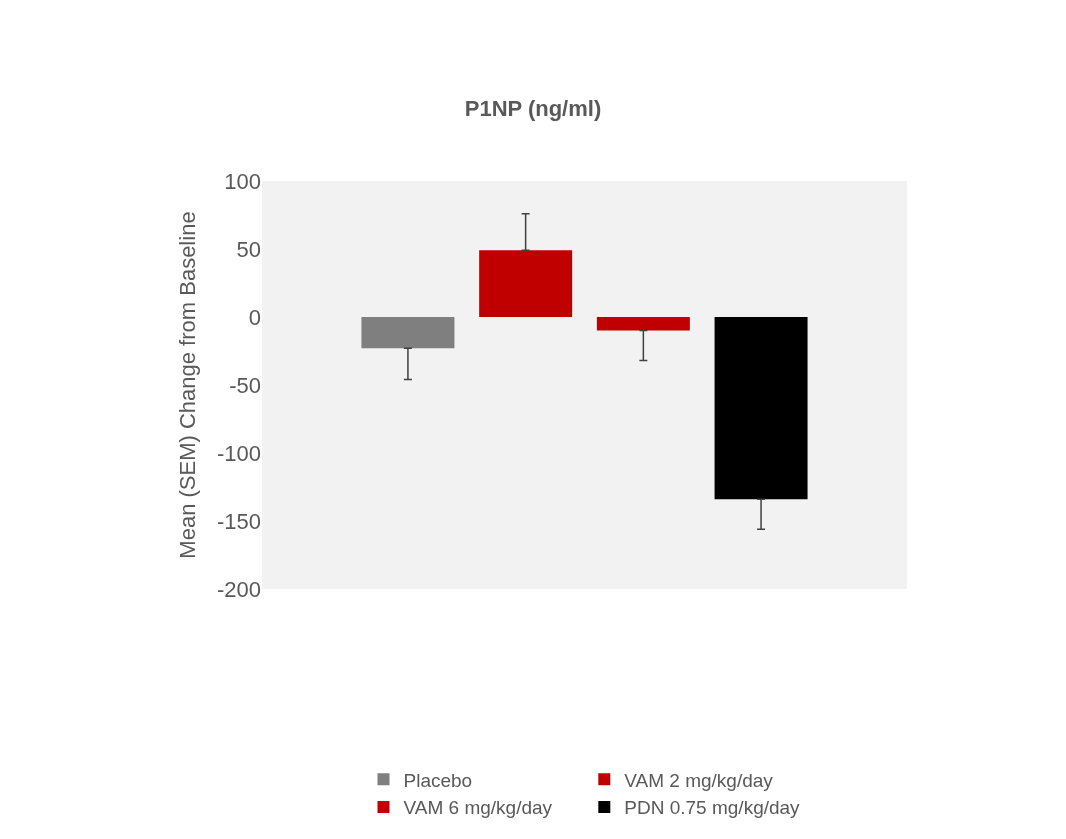 The width and height of the screenshot is (1066, 839). I want to click on y-tick-label: -50, so click(245, 385).